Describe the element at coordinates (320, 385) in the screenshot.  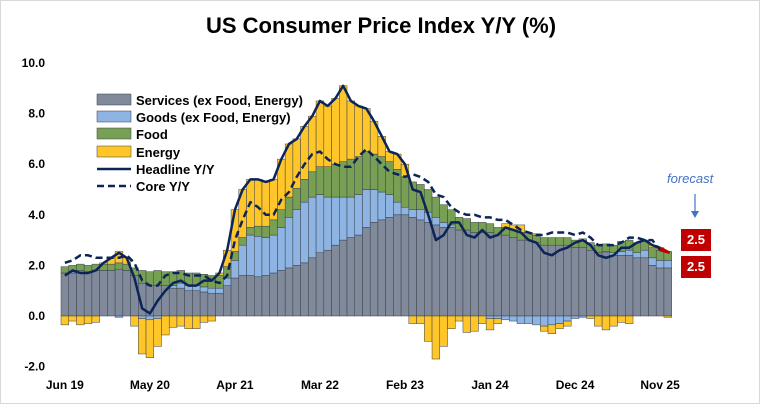
I see `x-tick-label: Mar 22` at that location.